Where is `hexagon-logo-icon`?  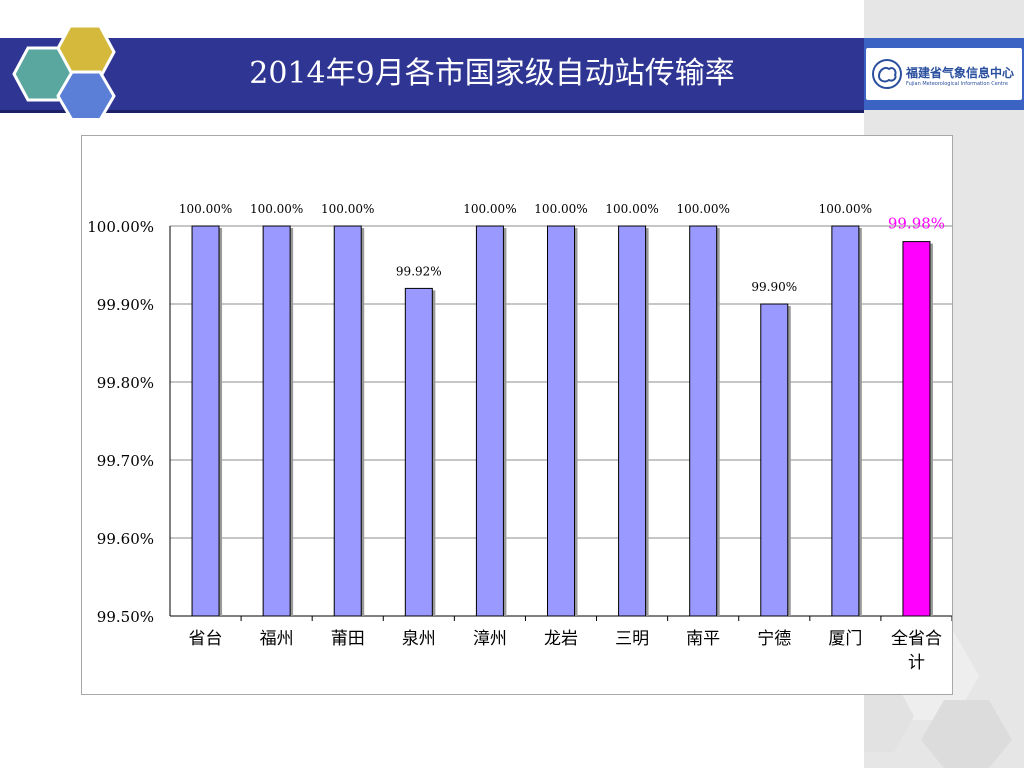
hexagon-logo-icon is located at coordinates (64, 71).